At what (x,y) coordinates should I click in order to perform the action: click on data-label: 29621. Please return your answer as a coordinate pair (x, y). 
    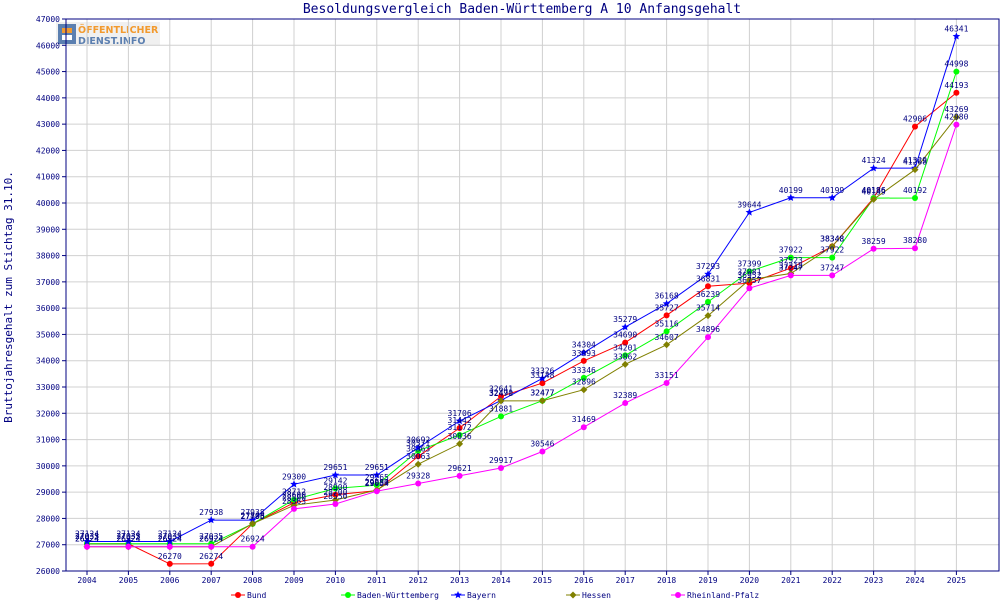
    Looking at the image, I should click on (460, 468).